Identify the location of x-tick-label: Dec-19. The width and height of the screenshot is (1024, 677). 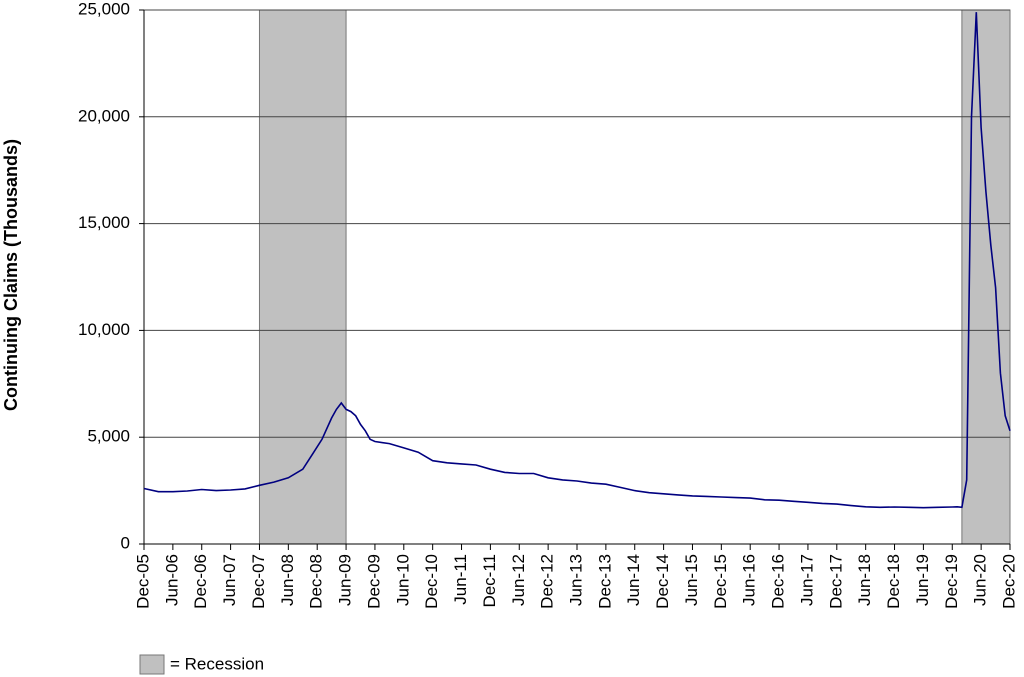
(951, 581).